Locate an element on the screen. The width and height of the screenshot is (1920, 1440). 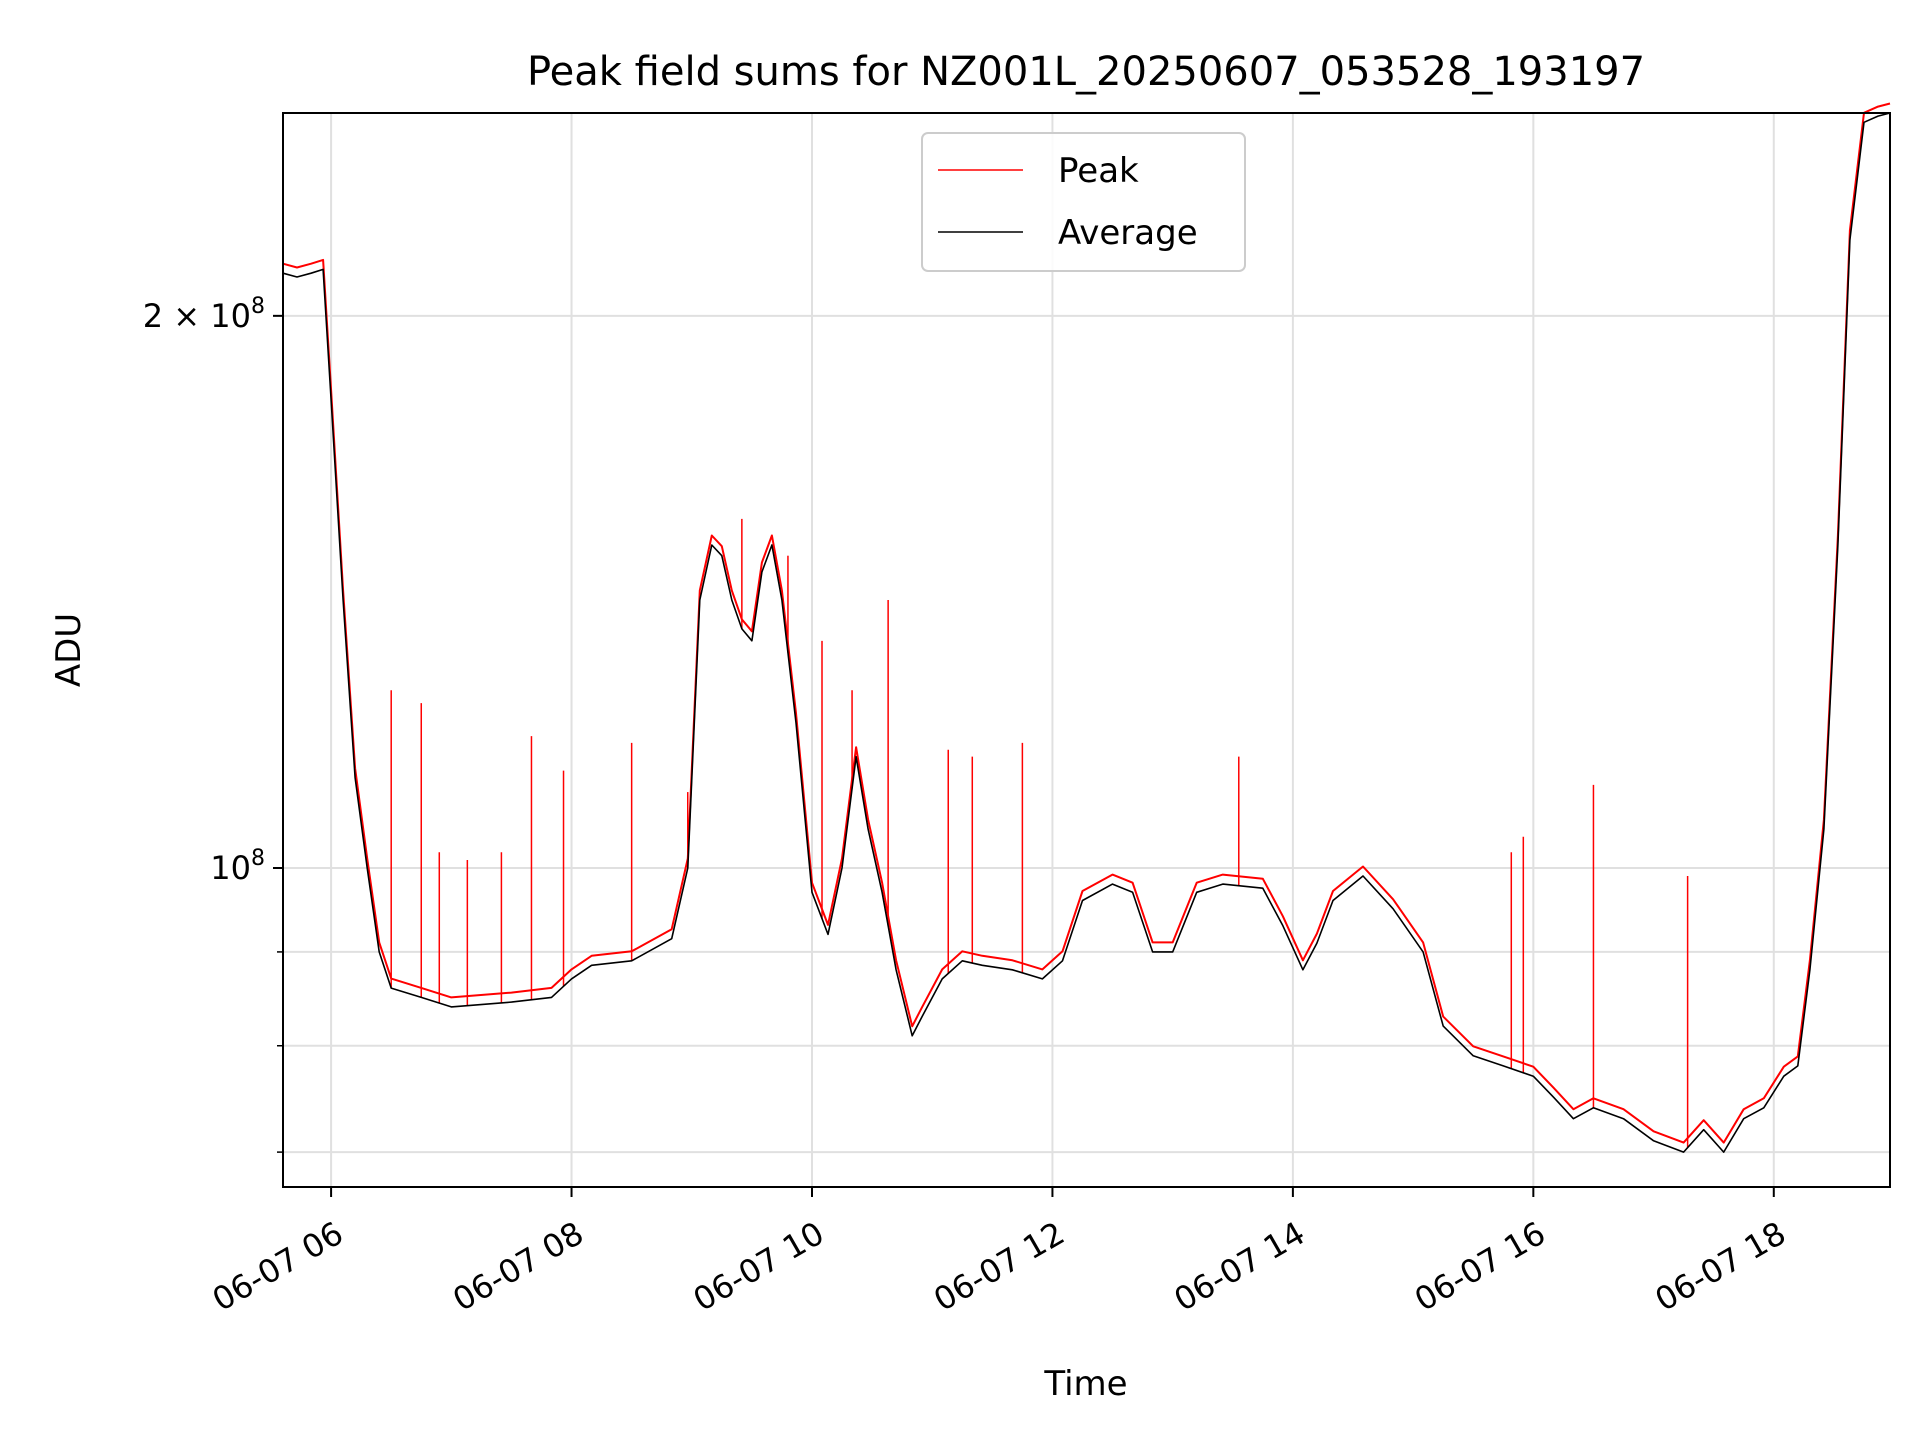
x-tick-label: 06-07 08 is located at coordinates (518, 1266).